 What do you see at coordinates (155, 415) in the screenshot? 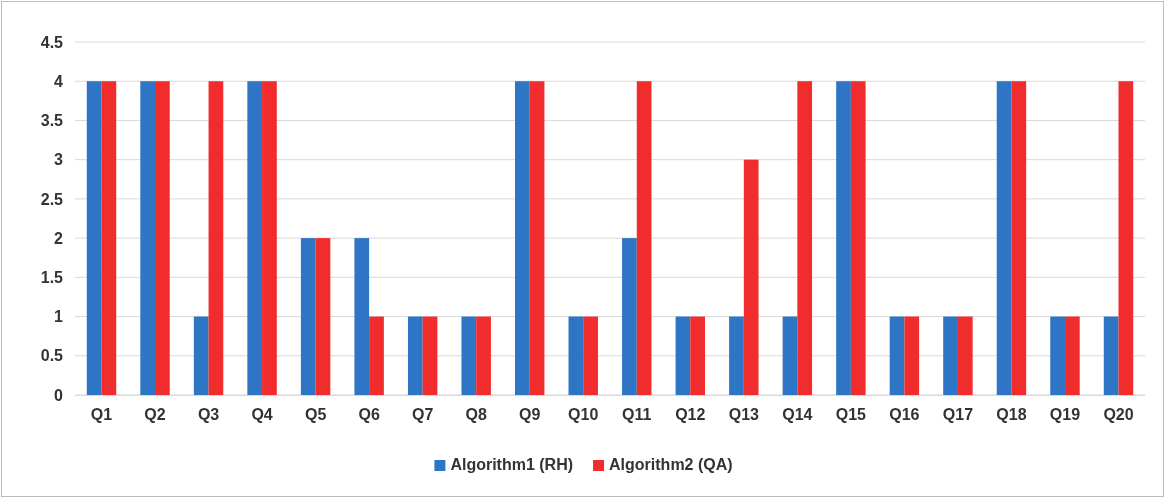
I see `x-tick-label: Q2` at bounding box center [155, 415].